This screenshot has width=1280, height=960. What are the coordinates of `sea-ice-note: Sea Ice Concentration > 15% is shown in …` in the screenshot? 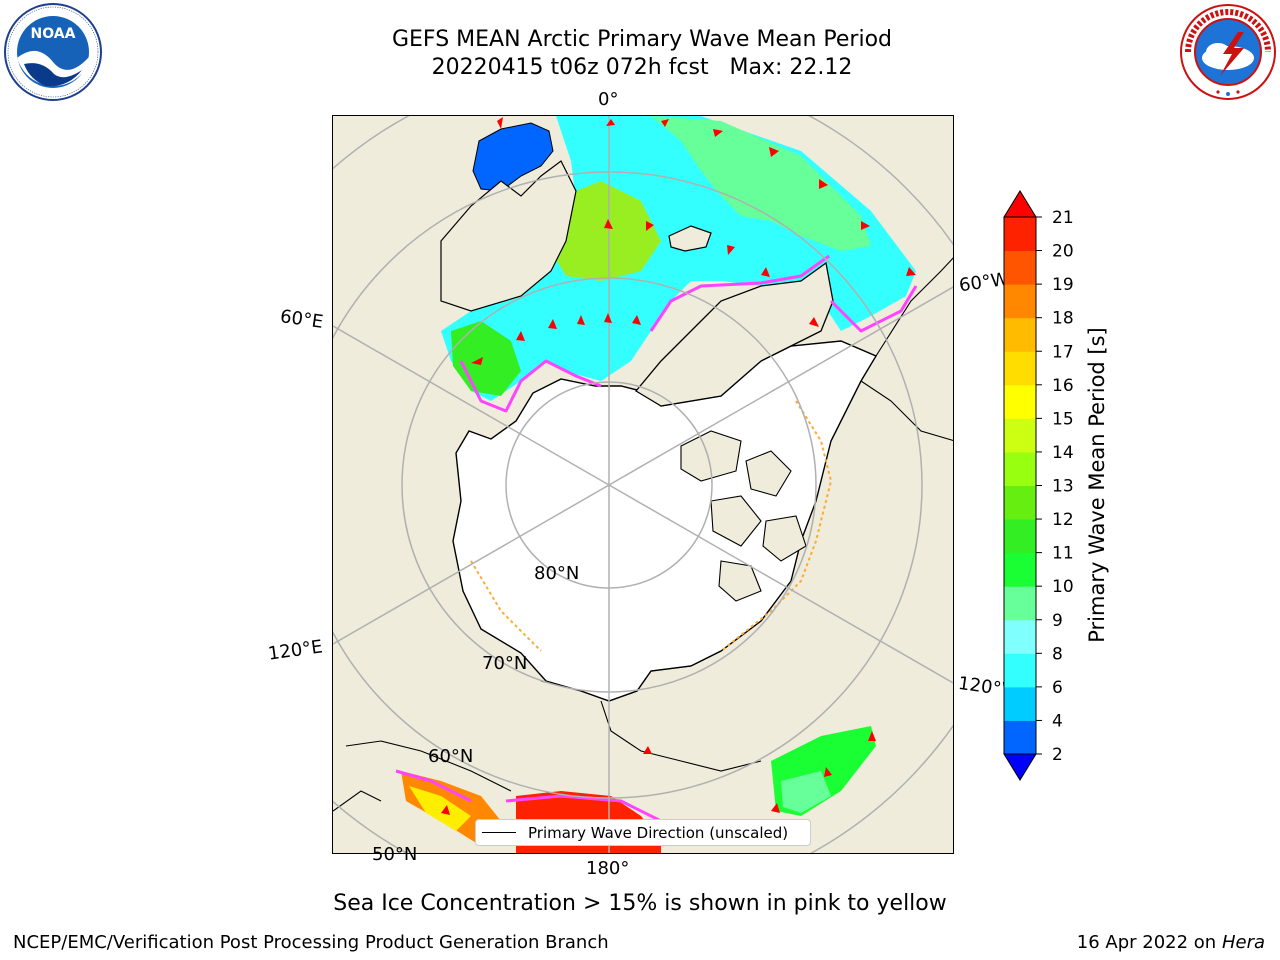 It's located at (640, 903).